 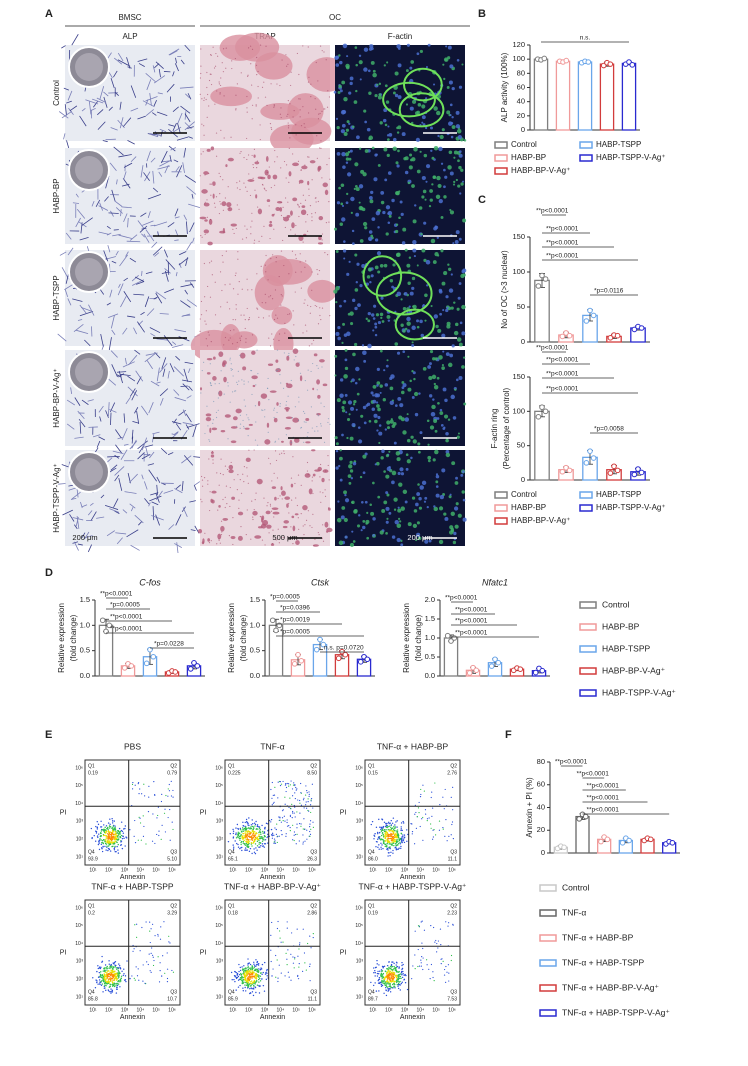 What do you see at coordinates (409, 99) in the screenshot?
I see `actin-ring` at bounding box center [409, 99].